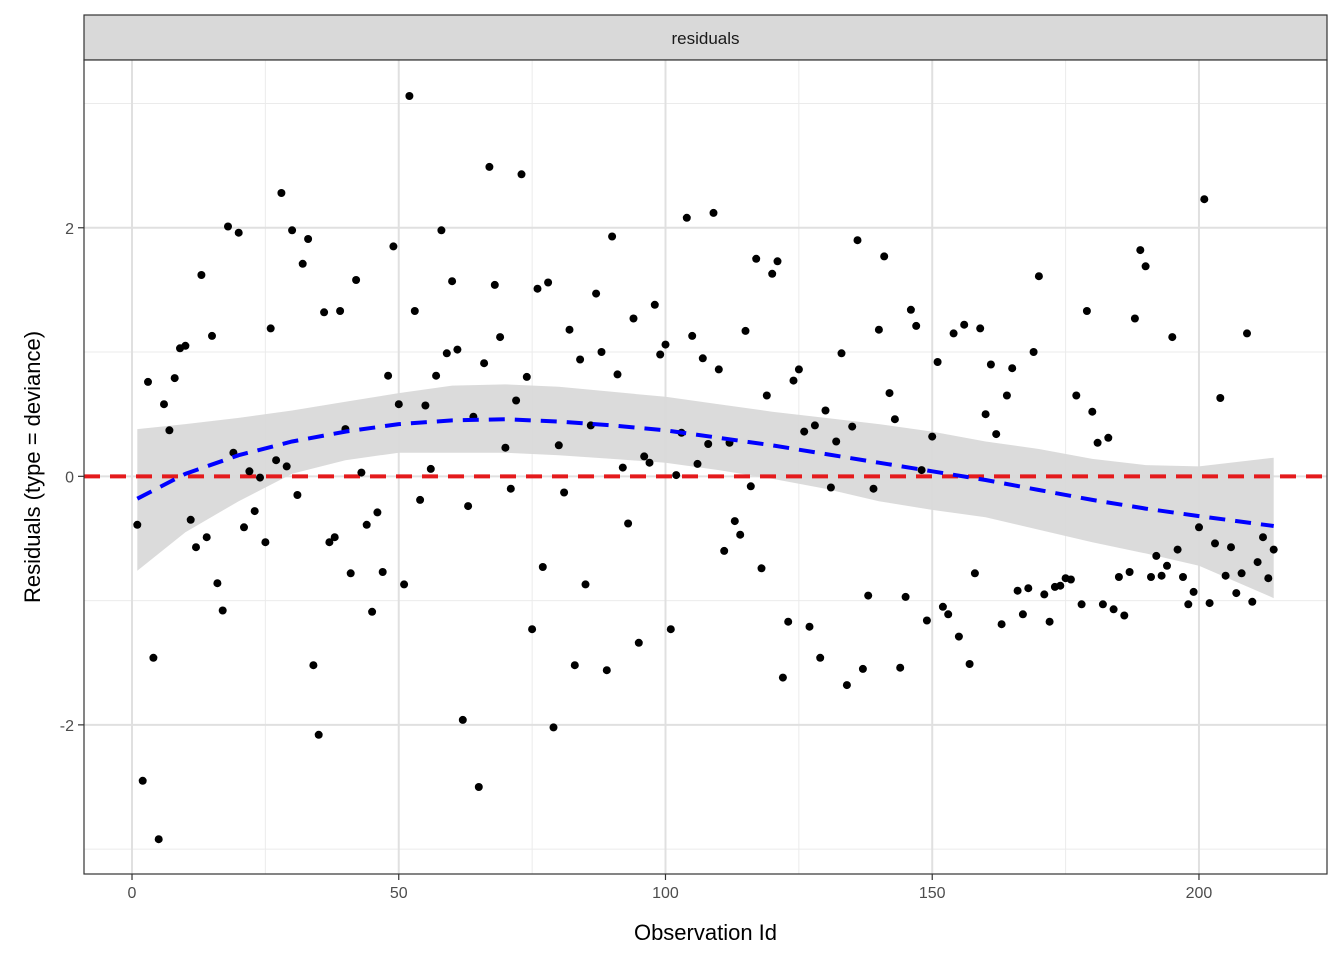 This screenshot has width=1344, height=960. I want to click on y-axis: -2 0 2, so click(72, 478).